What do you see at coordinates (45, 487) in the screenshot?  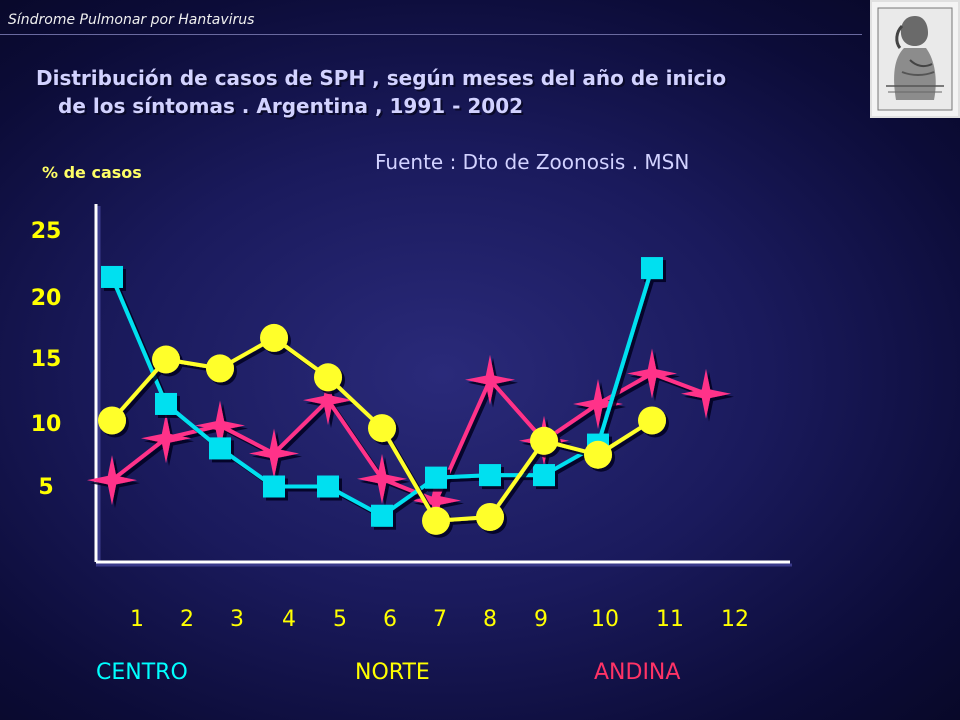 I see `y-tick-label: 5` at bounding box center [45, 487].